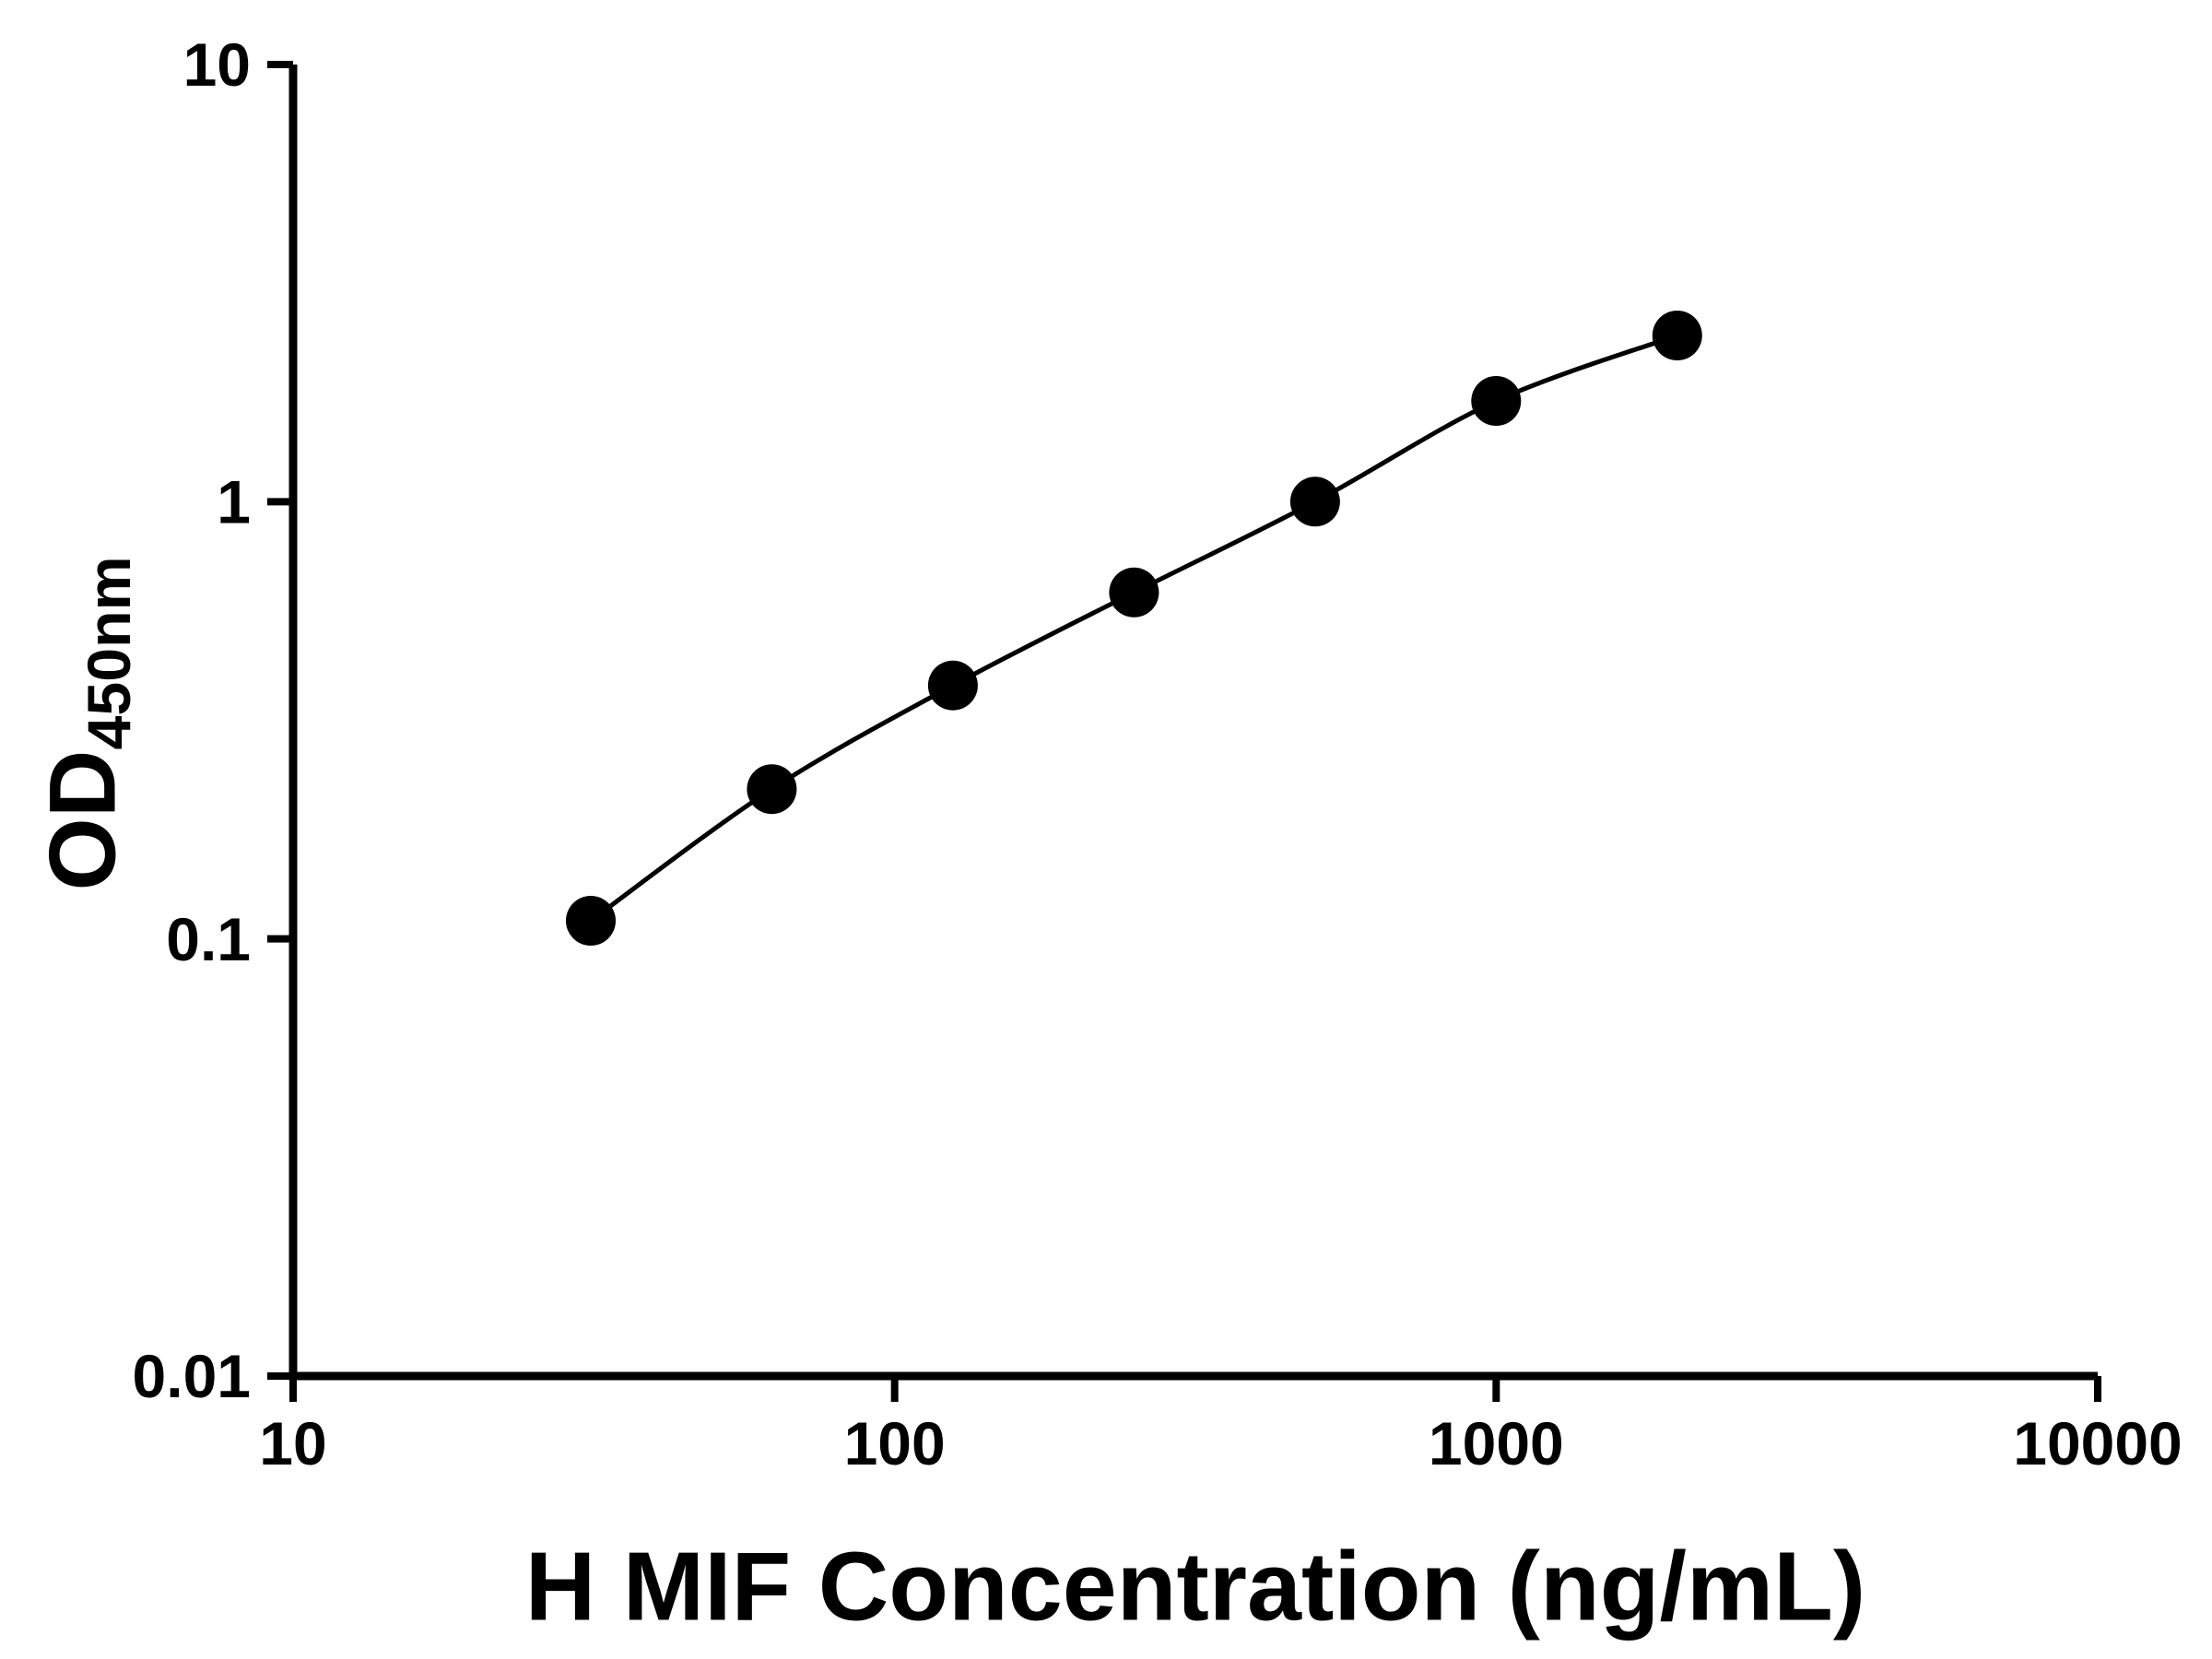  What do you see at coordinates (217, 64) in the screenshot?
I see `y-tick-label: 10` at bounding box center [217, 64].